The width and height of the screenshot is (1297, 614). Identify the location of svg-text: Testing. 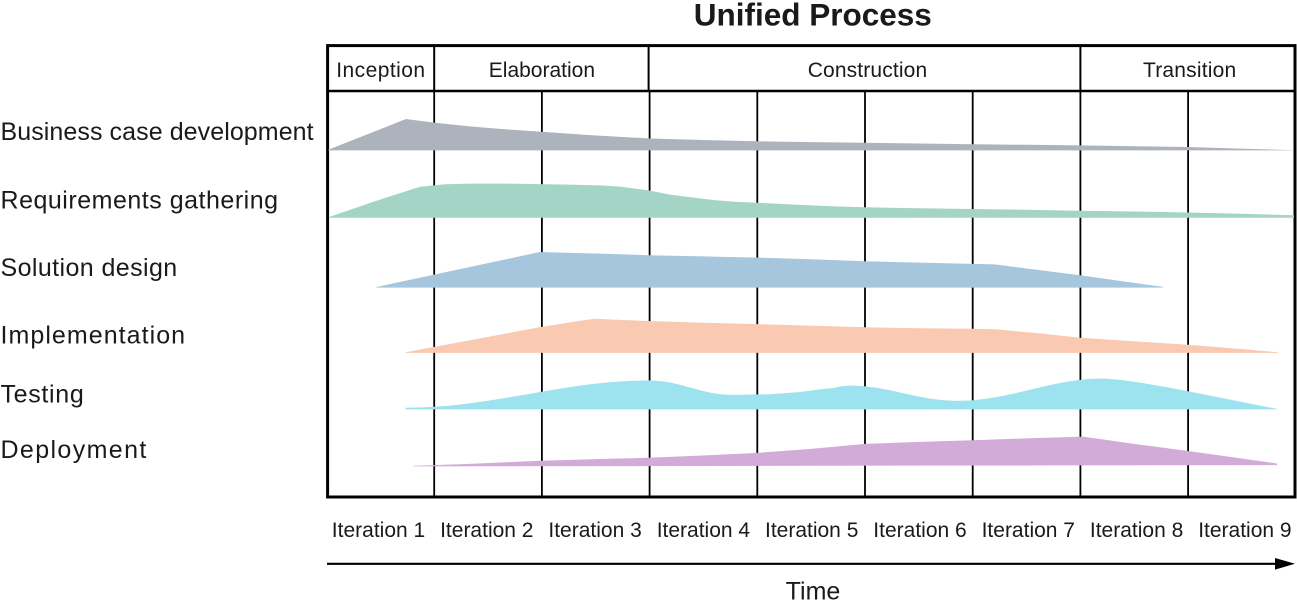
(43, 394).